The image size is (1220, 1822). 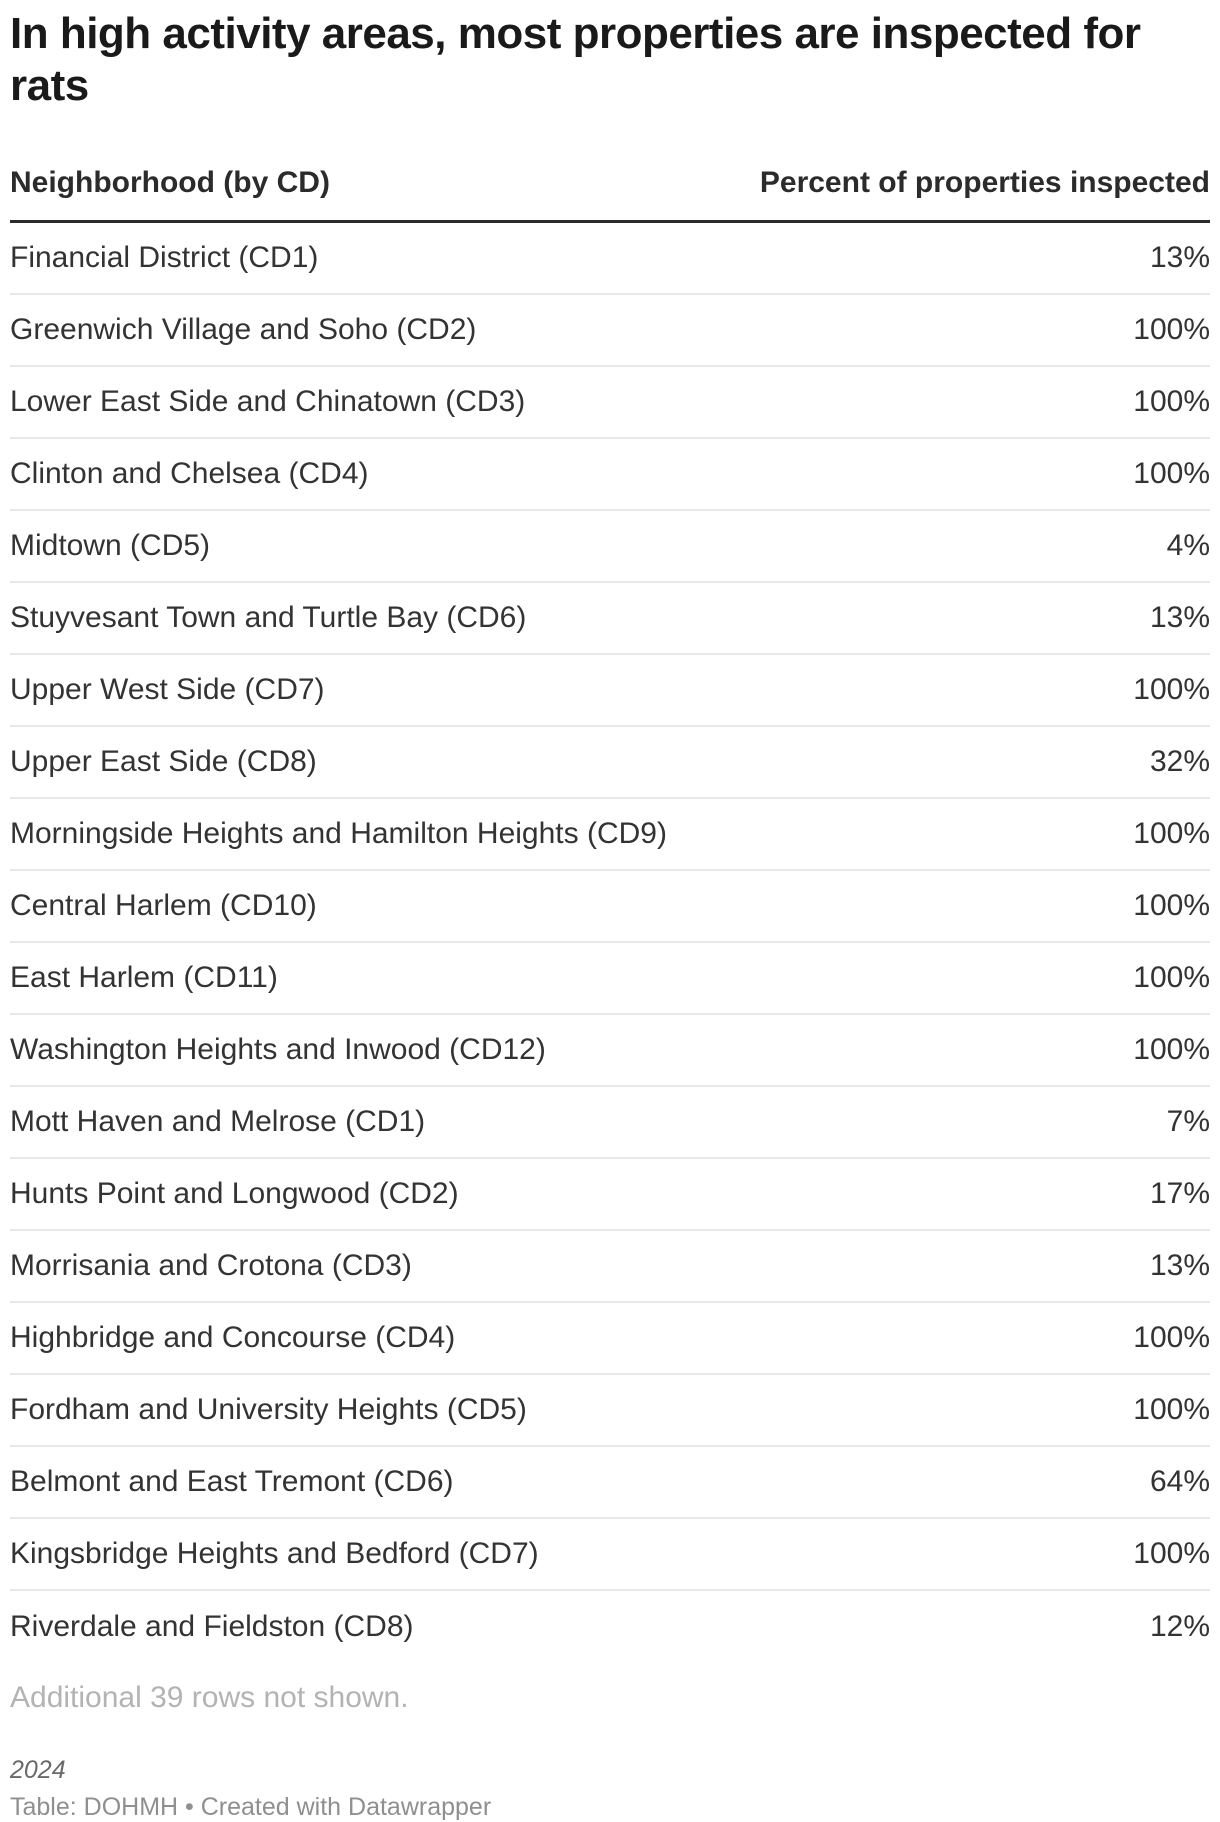 What do you see at coordinates (268, 617) in the screenshot?
I see `neighborhood-cell: Stuyvesant Town and Turtle Bay (CD6)` at bounding box center [268, 617].